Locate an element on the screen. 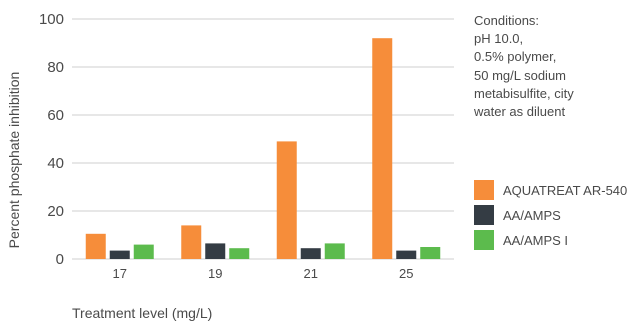 This screenshot has width=633, height=327. legend-item: AA/AMPS I is located at coordinates (550, 240).